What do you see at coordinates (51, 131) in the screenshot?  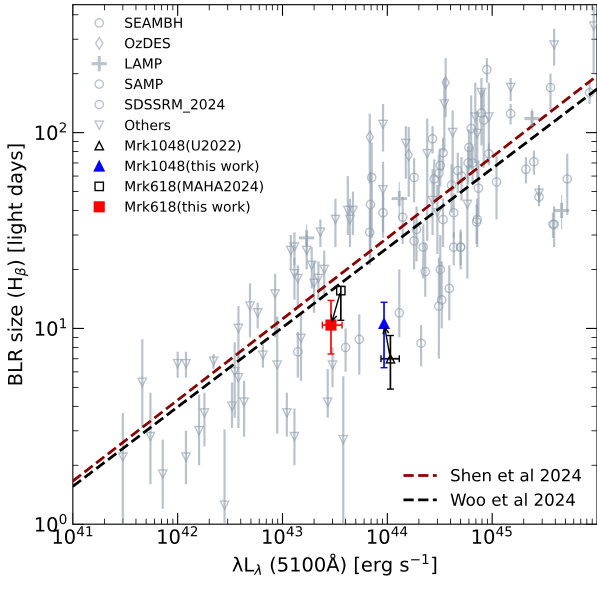 I see `y-tick-label: 10$^{2}$` at bounding box center [51, 131].